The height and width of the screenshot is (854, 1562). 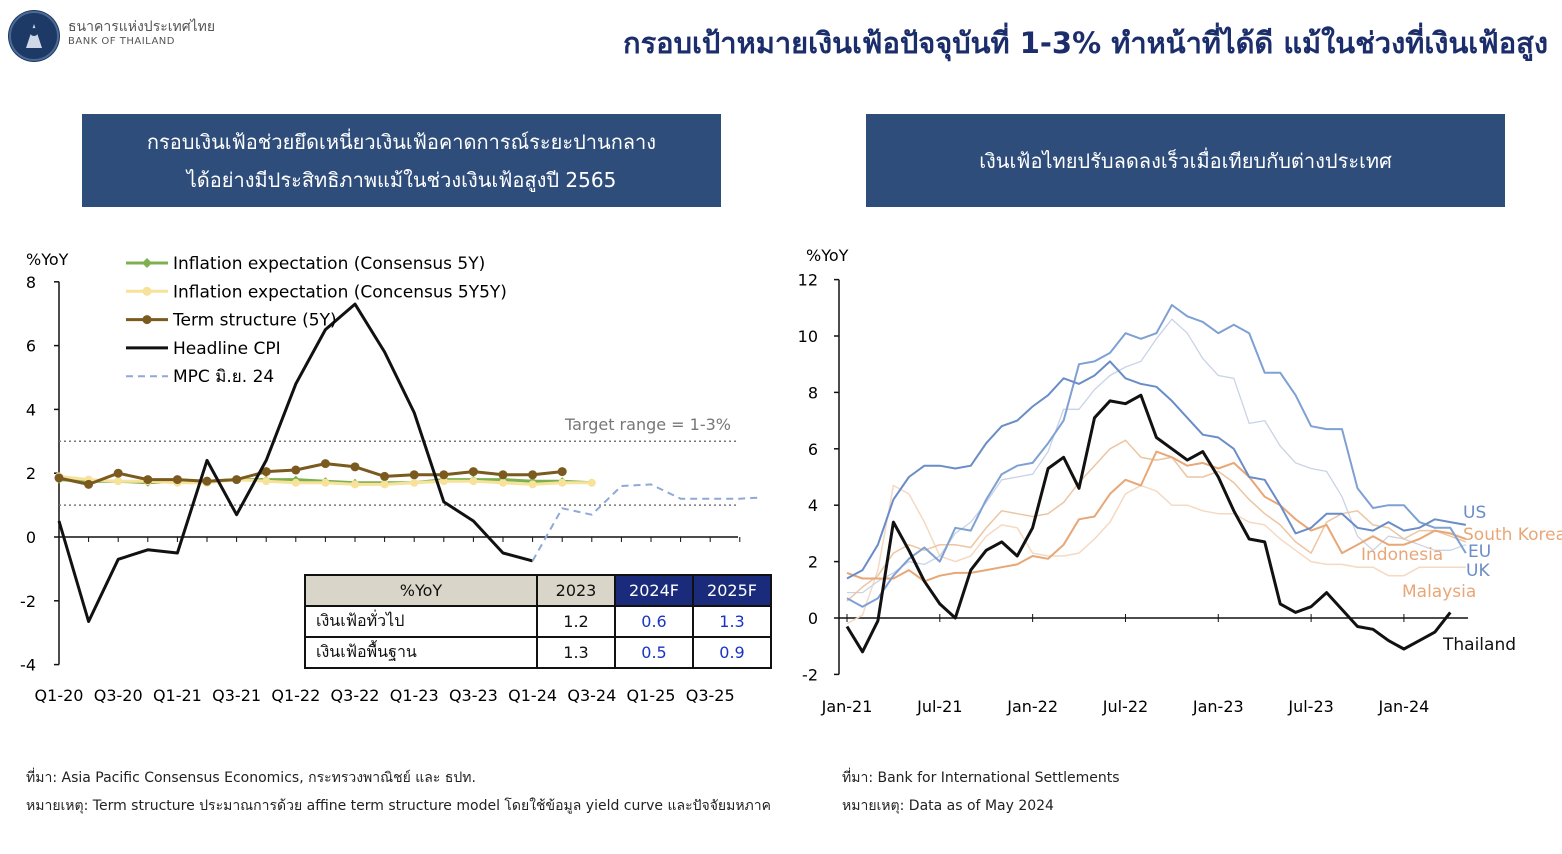 What do you see at coordinates (1474, 513) in the screenshot?
I see `series-label: US` at bounding box center [1474, 513].